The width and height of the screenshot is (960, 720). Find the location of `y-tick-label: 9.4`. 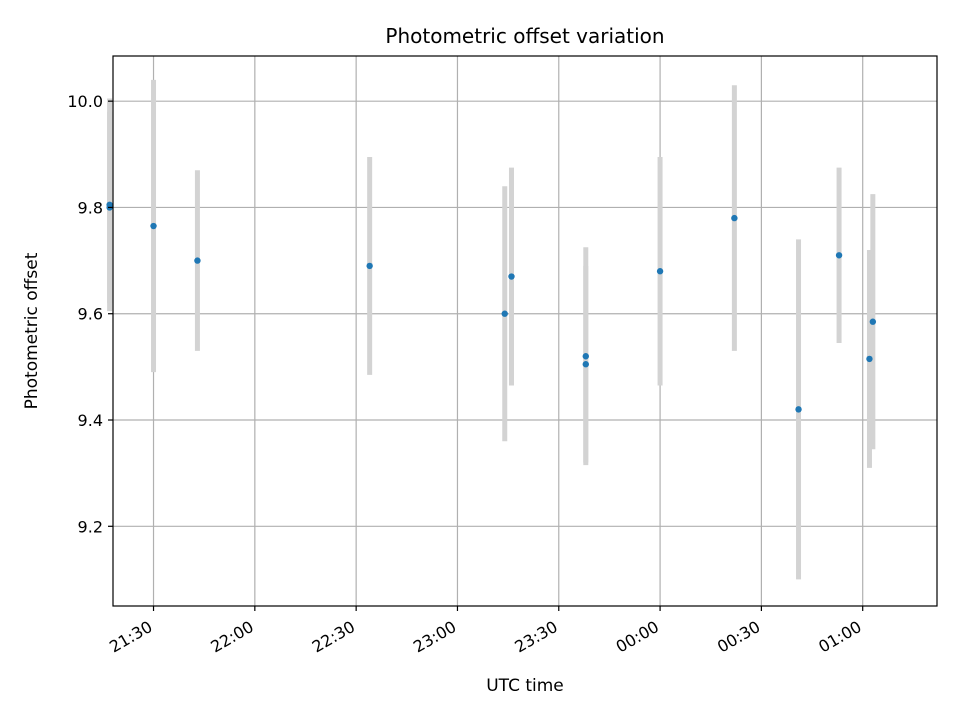

y-tick-label: 9.4 is located at coordinates (90, 420).